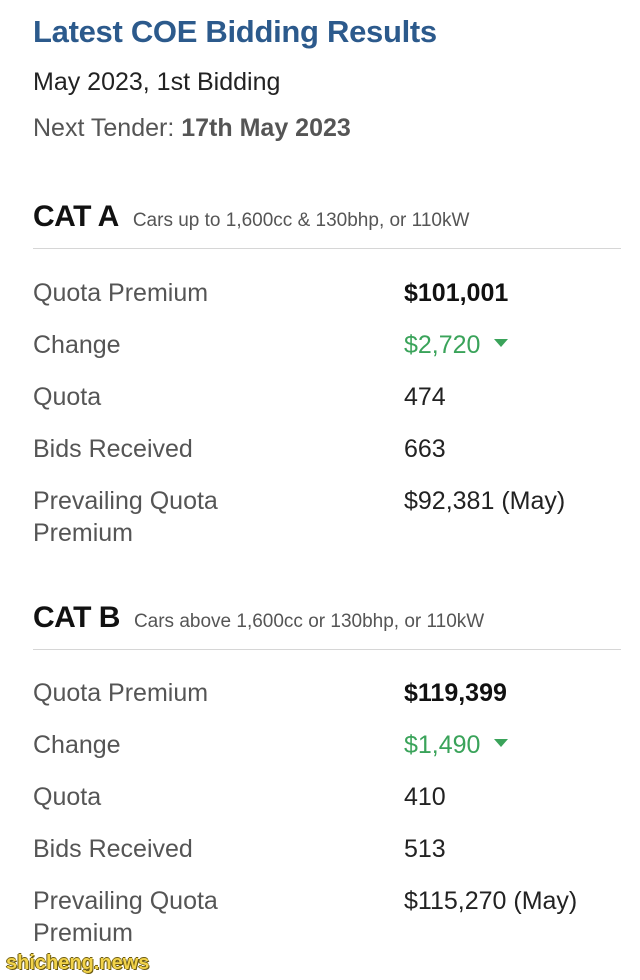  Describe the element at coordinates (425, 449) in the screenshot. I see `cat-a-bids-received-value: 663` at that location.